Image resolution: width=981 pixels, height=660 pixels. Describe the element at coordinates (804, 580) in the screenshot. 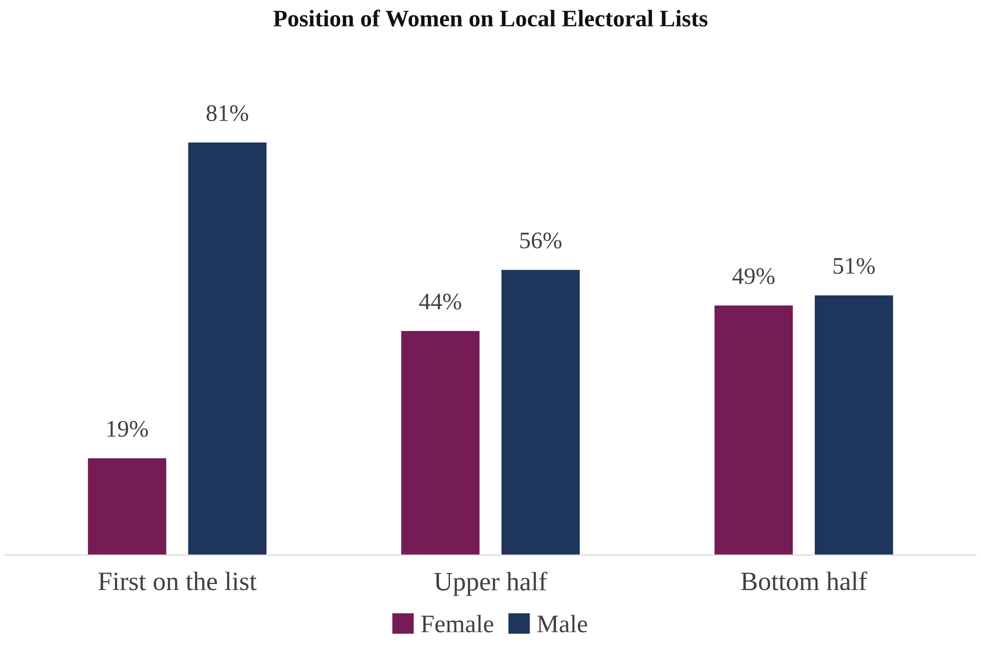

I see `x-tick-label: Bottom half` at that location.